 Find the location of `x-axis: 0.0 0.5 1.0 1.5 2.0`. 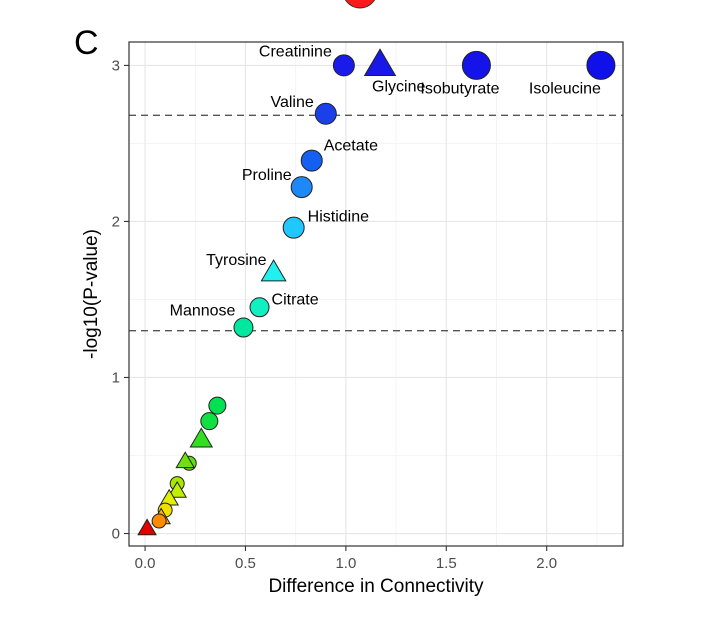

x-axis: 0.0 0.5 1.0 1.5 2.0 is located at coordinates (346, 559).